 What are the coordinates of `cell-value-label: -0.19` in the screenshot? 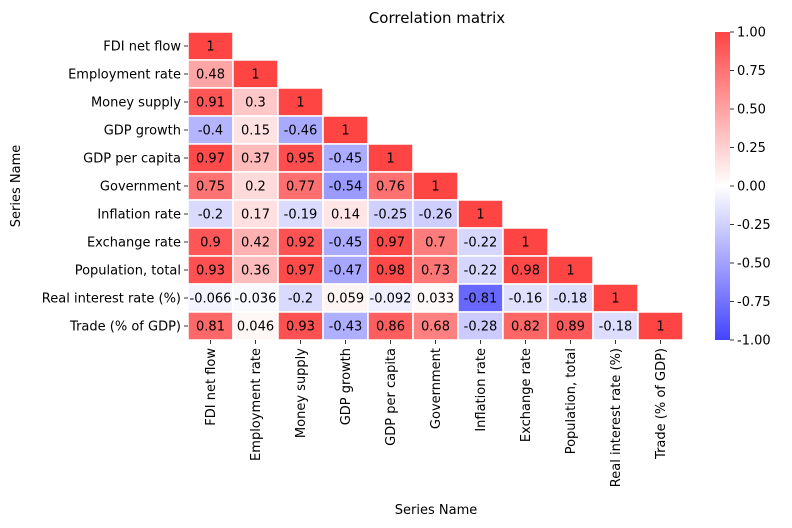 It's located at (301, 215).